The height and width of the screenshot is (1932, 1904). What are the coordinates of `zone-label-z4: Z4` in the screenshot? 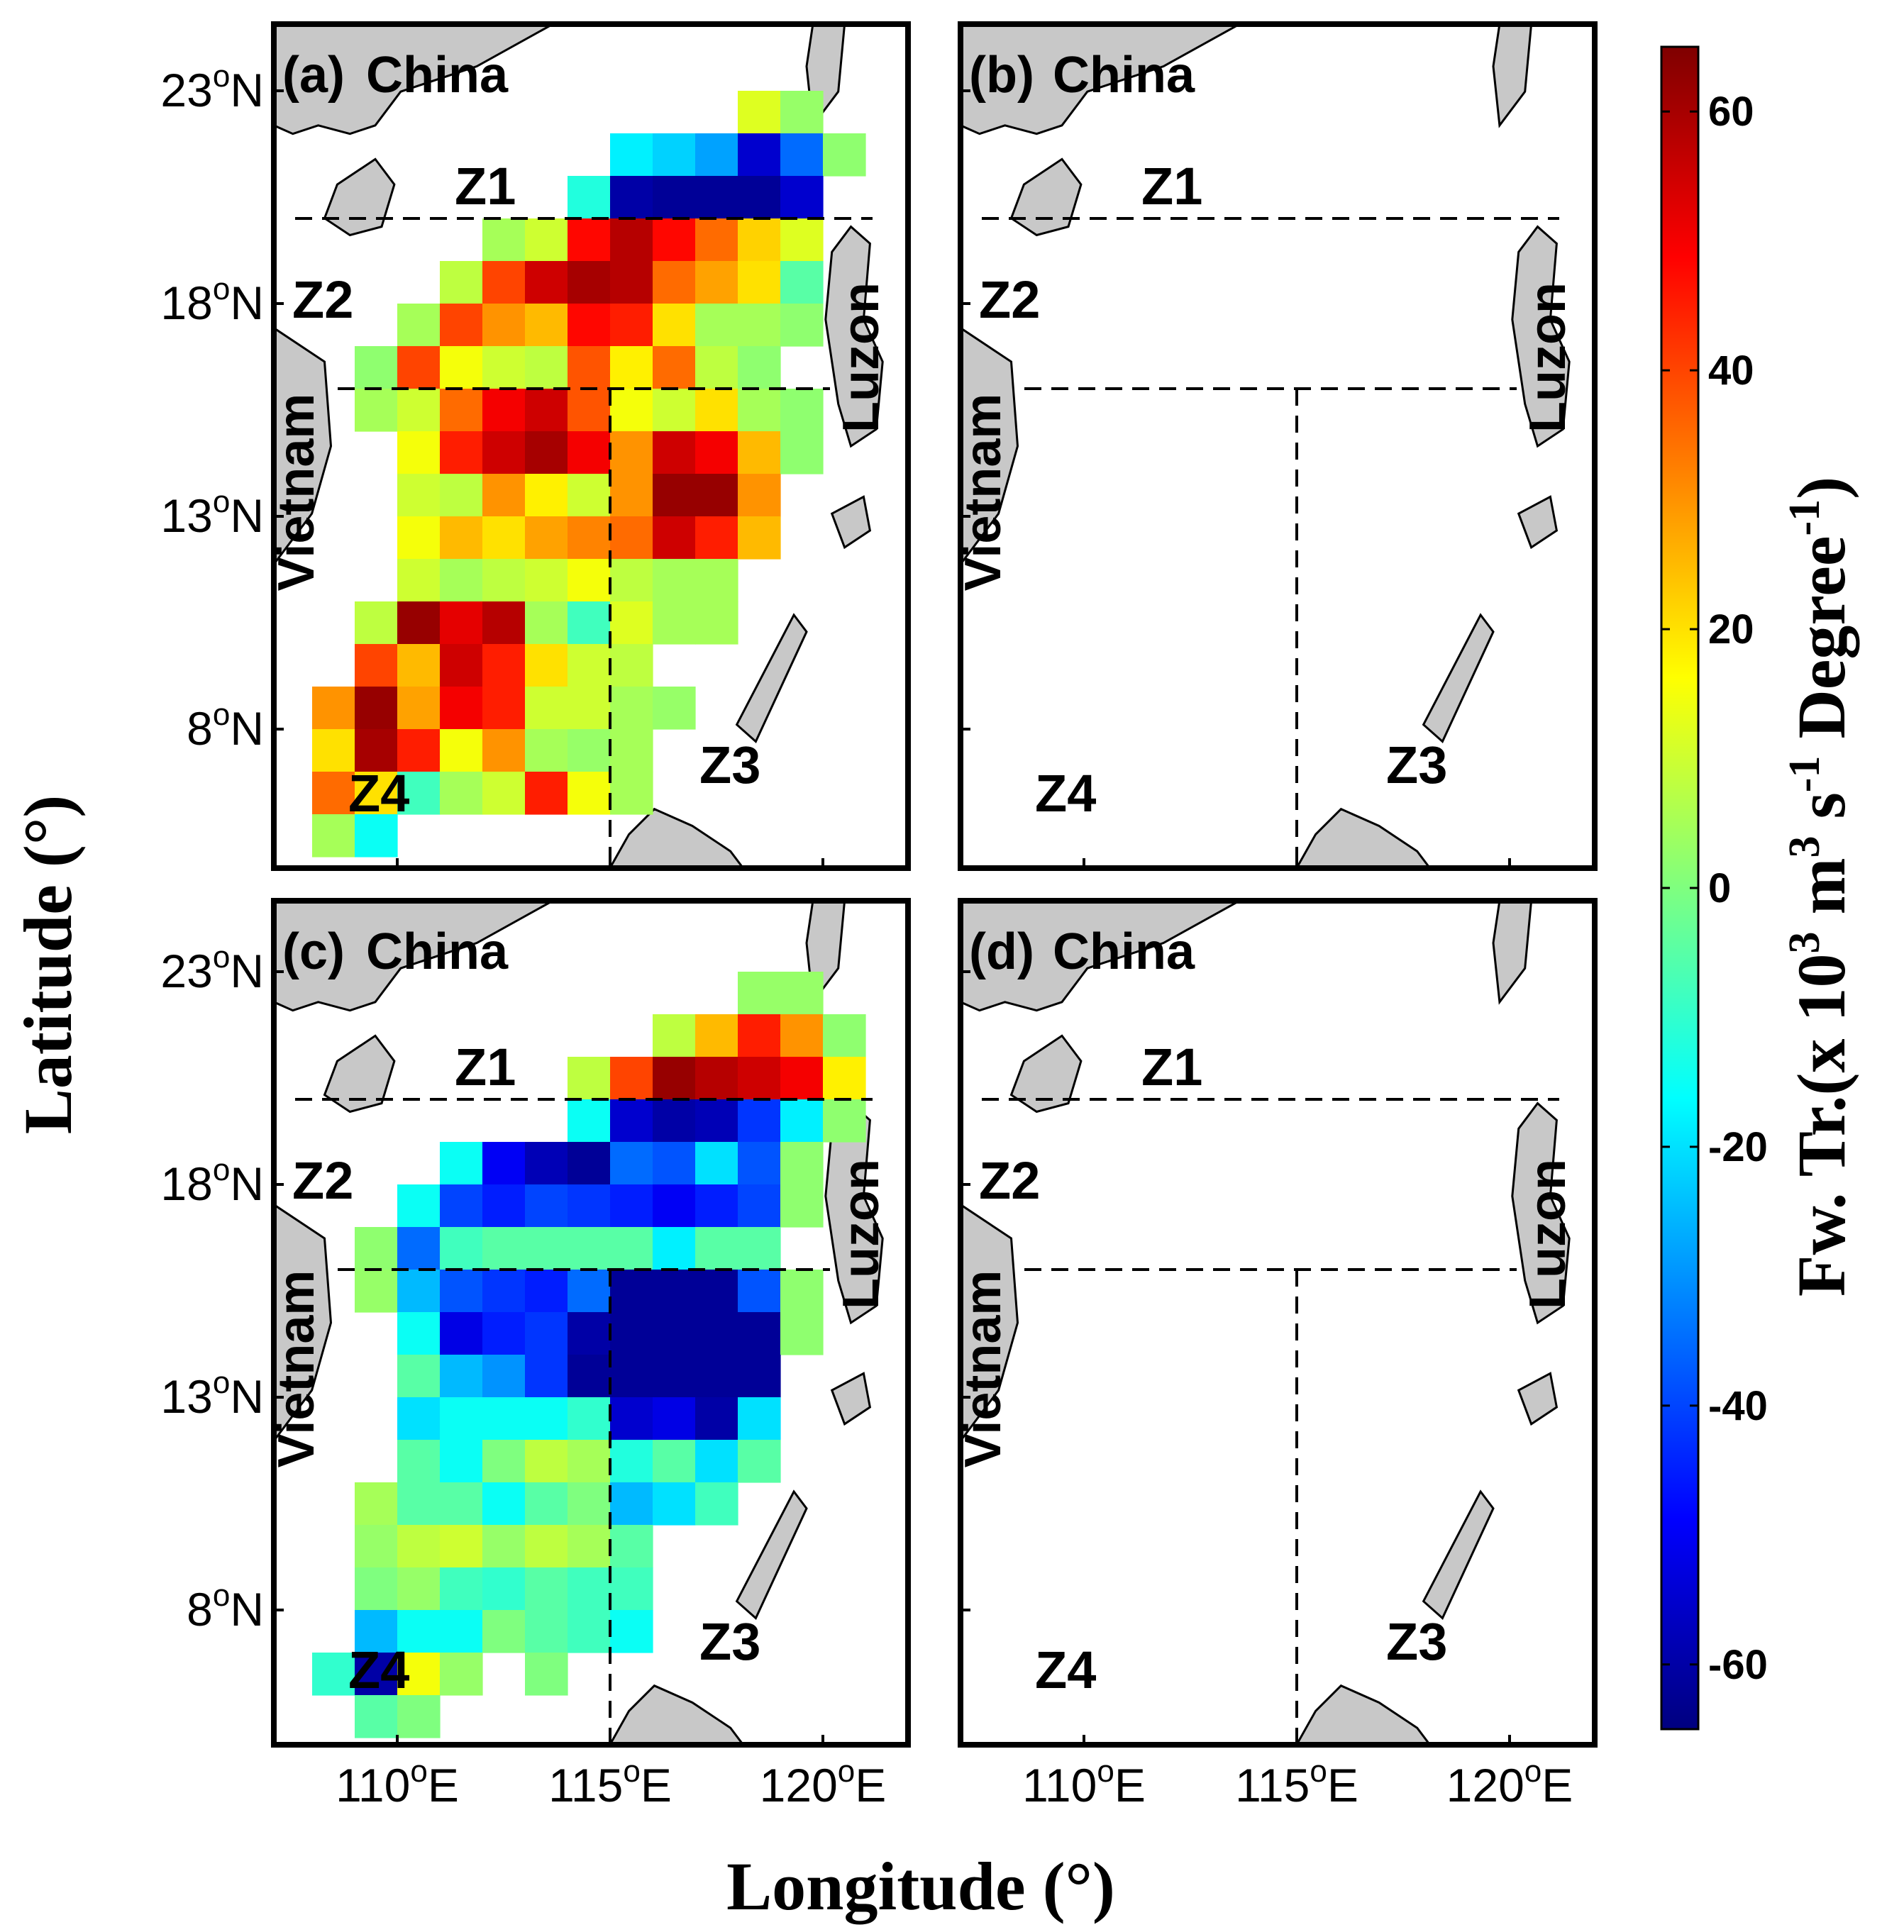 It's located at (1065, 1670).